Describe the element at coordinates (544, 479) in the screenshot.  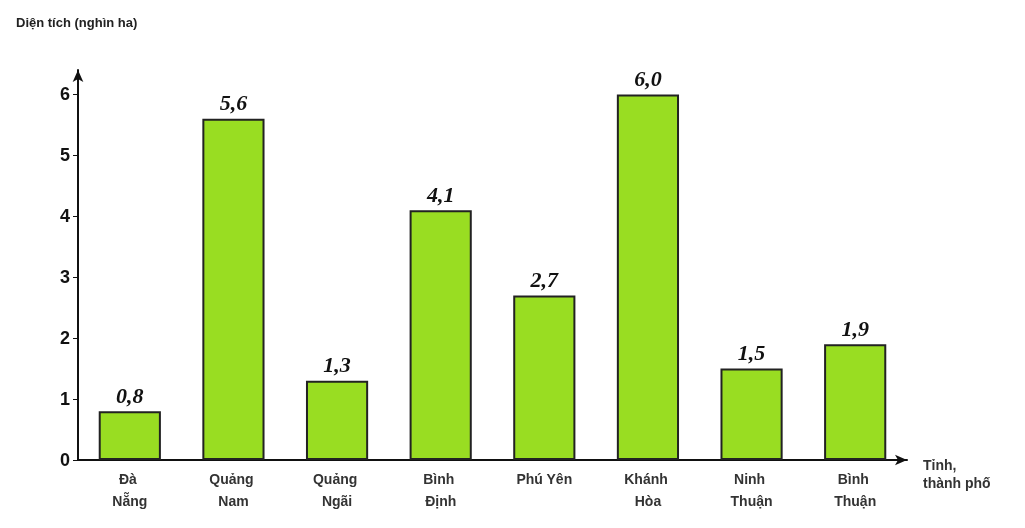
I see `x-tick-label: Phú Yên` at that location.